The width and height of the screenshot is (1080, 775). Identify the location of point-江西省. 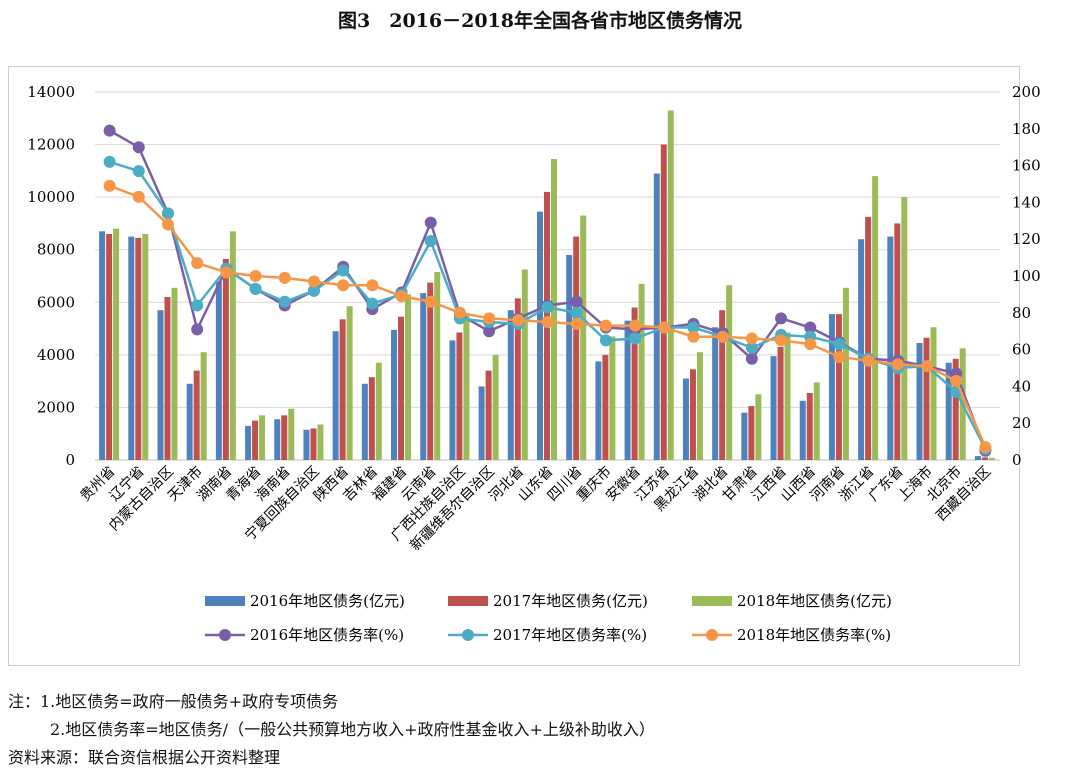
(781, 318).